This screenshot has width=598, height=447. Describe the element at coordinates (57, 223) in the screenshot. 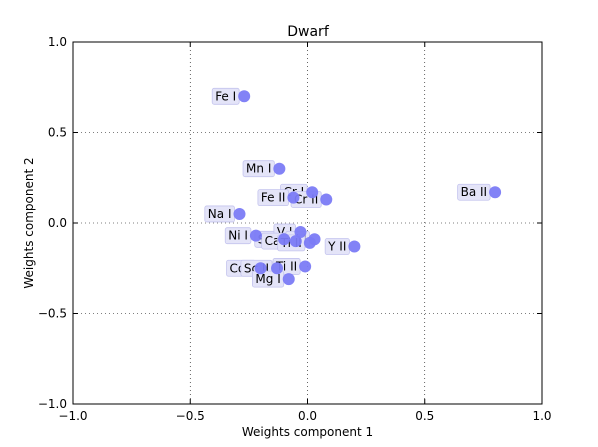

I see `y-tick-label: 0.0` at that location.